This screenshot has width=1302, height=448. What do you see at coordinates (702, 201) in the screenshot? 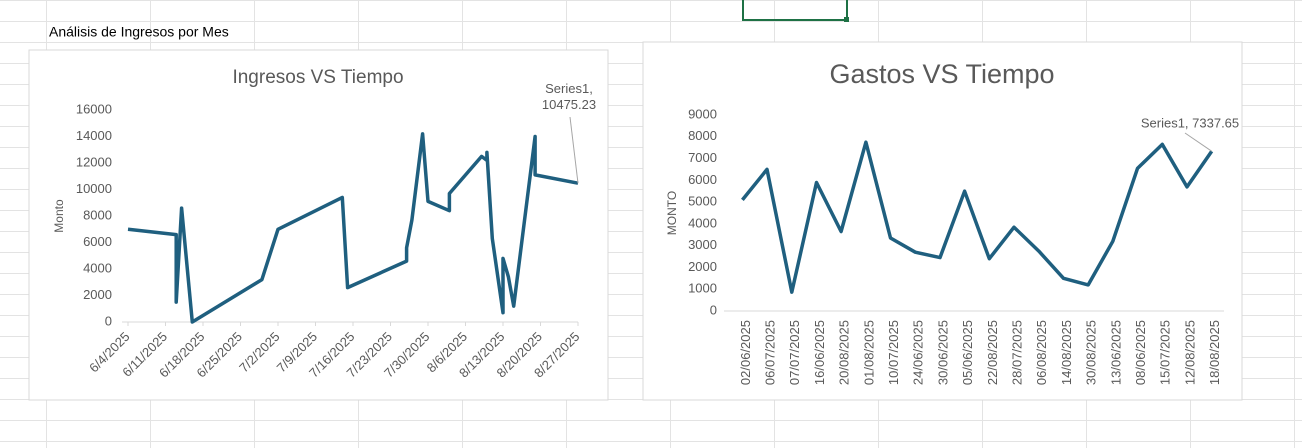
I see `y-tick-label: 5000` at bounding box center [702, 201].